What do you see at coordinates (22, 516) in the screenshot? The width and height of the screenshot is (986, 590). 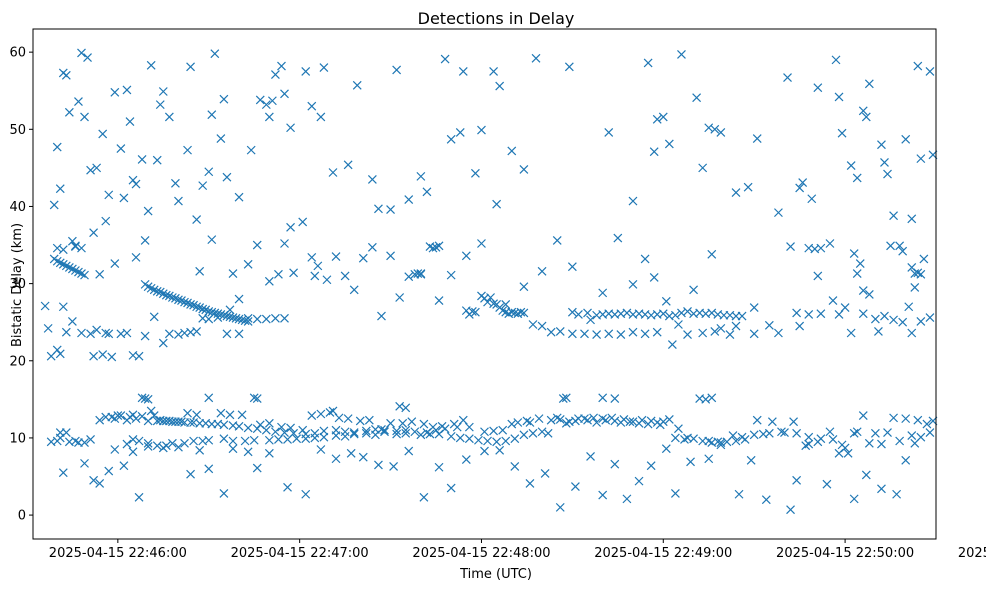 I see `y-tick-label: 0` at bounding box center [22, 516].